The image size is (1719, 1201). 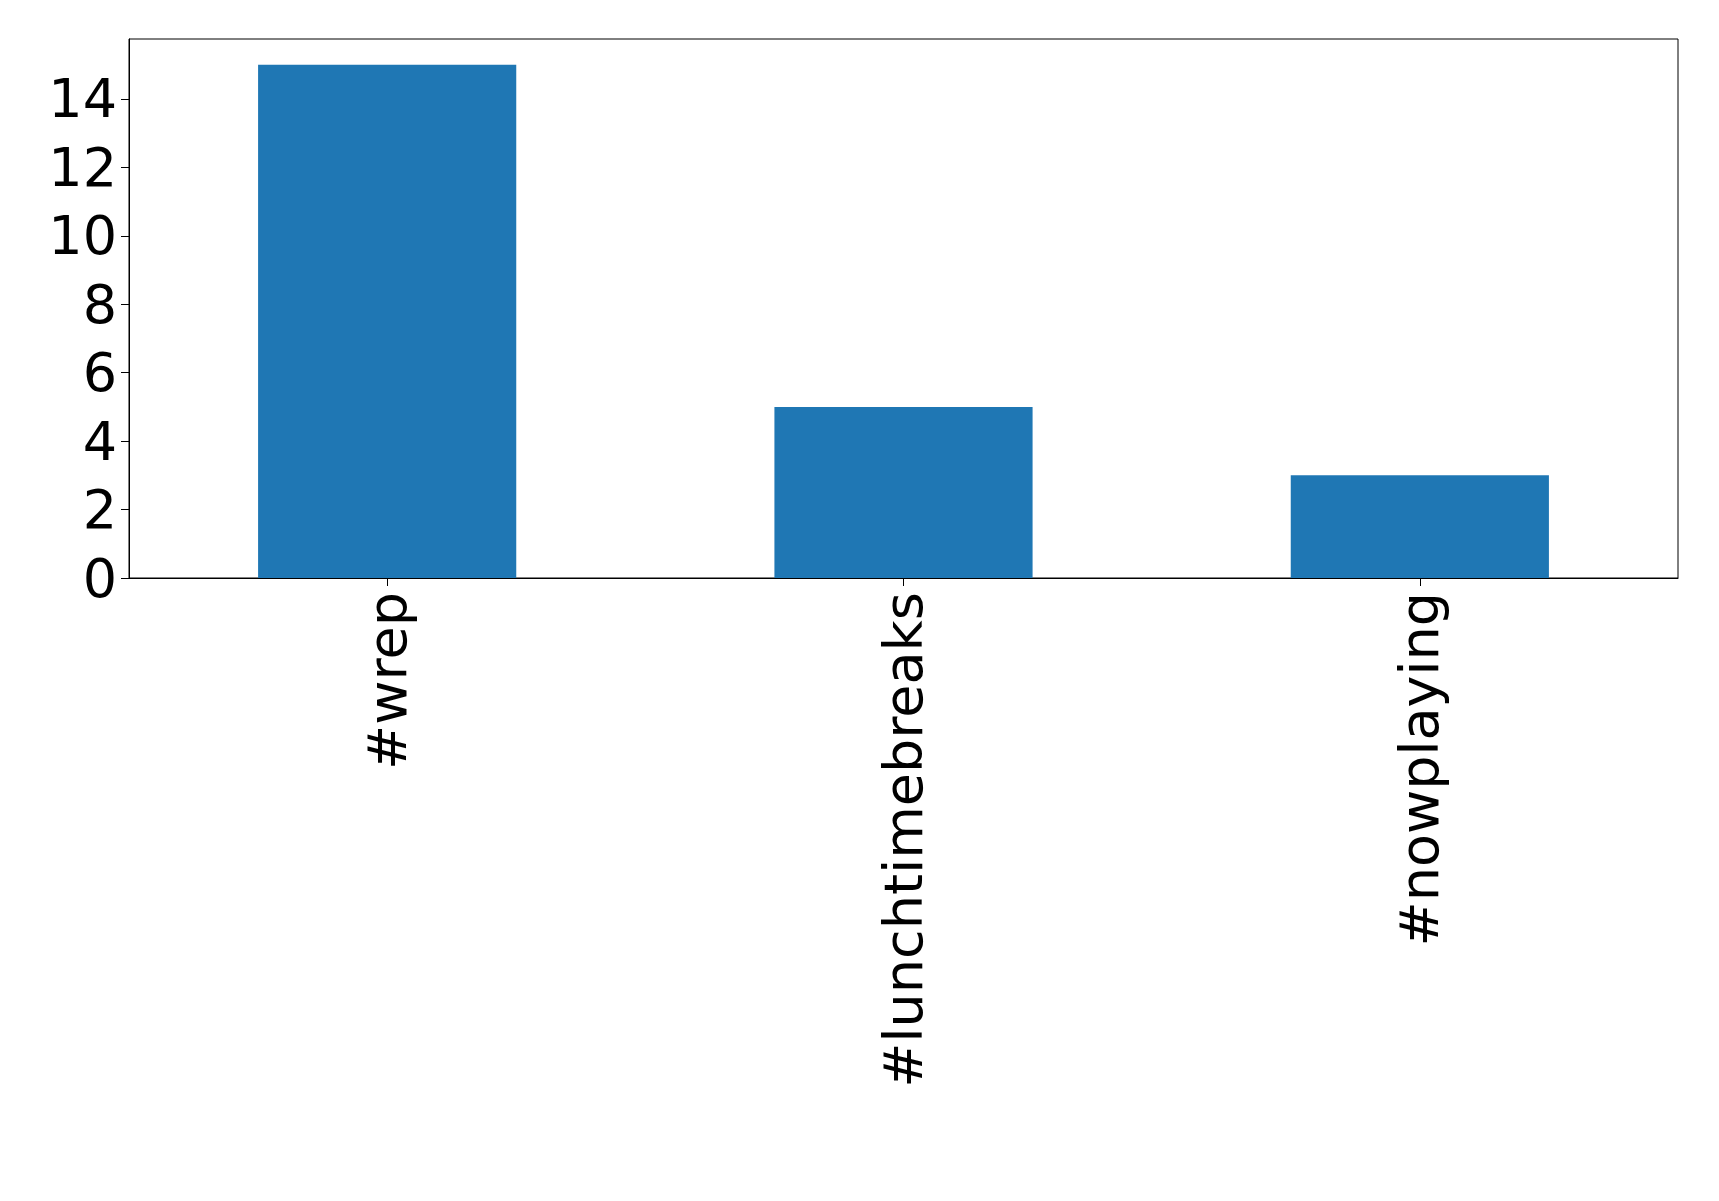 I want to click on y-tick-label: 4, so click(x=99, y=441).